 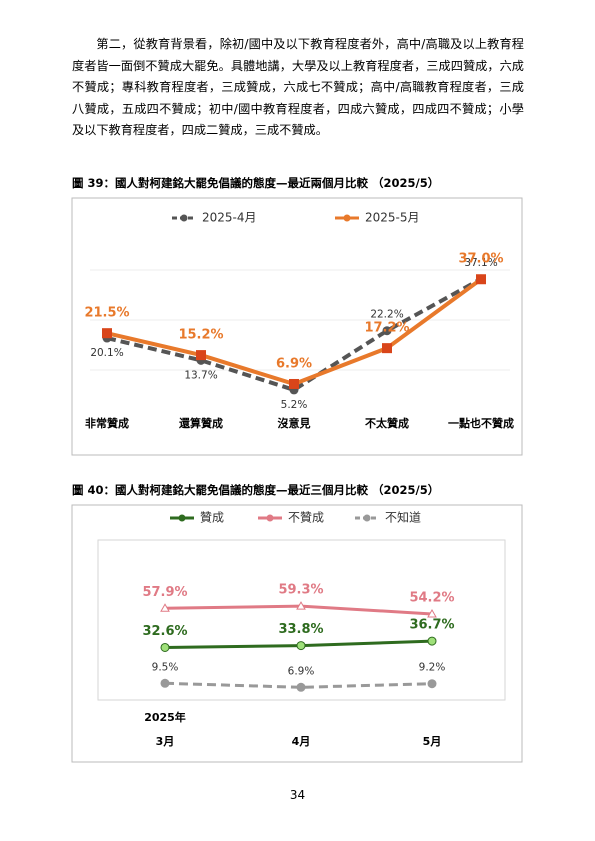 What do you see at coordinates (301, 620) in the screenshot?
I see `plot-frame` at bounding box center [301, 620].